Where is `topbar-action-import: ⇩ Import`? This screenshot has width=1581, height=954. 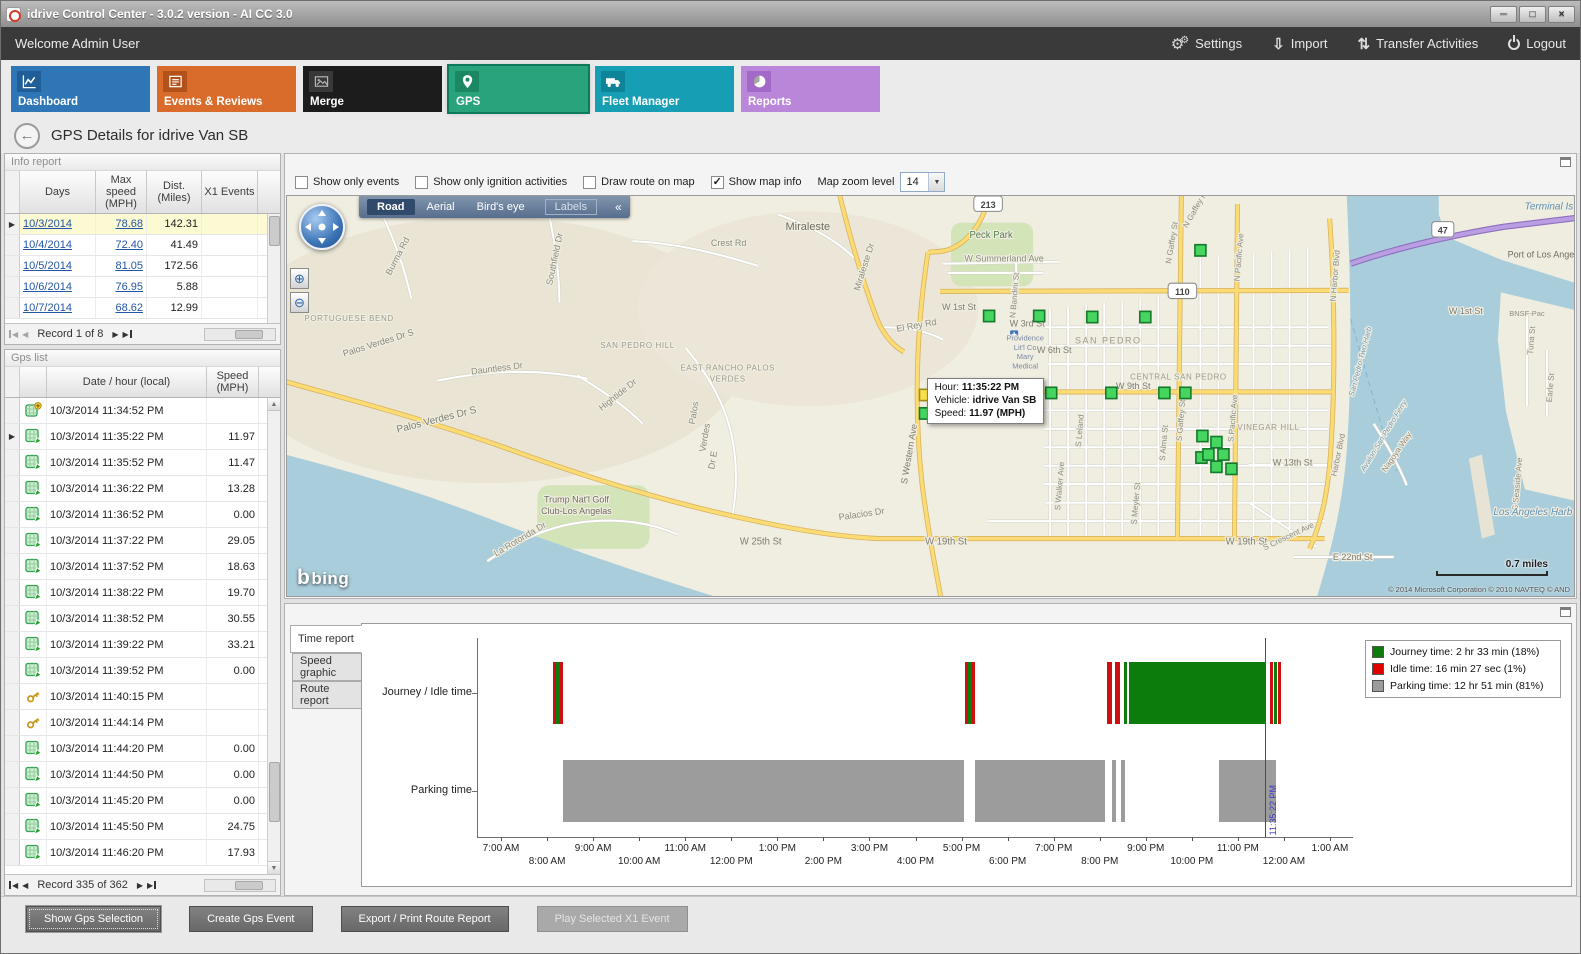 topbar-action-import: ⇩ Import is located at coordinates (1299, 44).